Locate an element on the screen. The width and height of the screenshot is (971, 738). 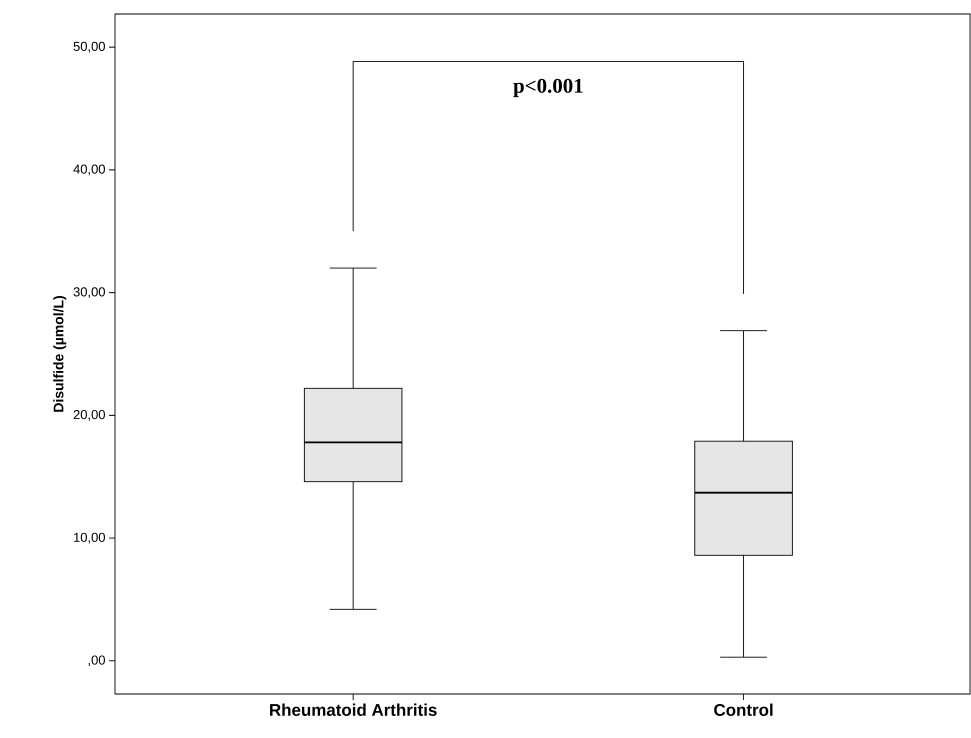
y-tick-label: ,00 is located at coordinates (96, 661).